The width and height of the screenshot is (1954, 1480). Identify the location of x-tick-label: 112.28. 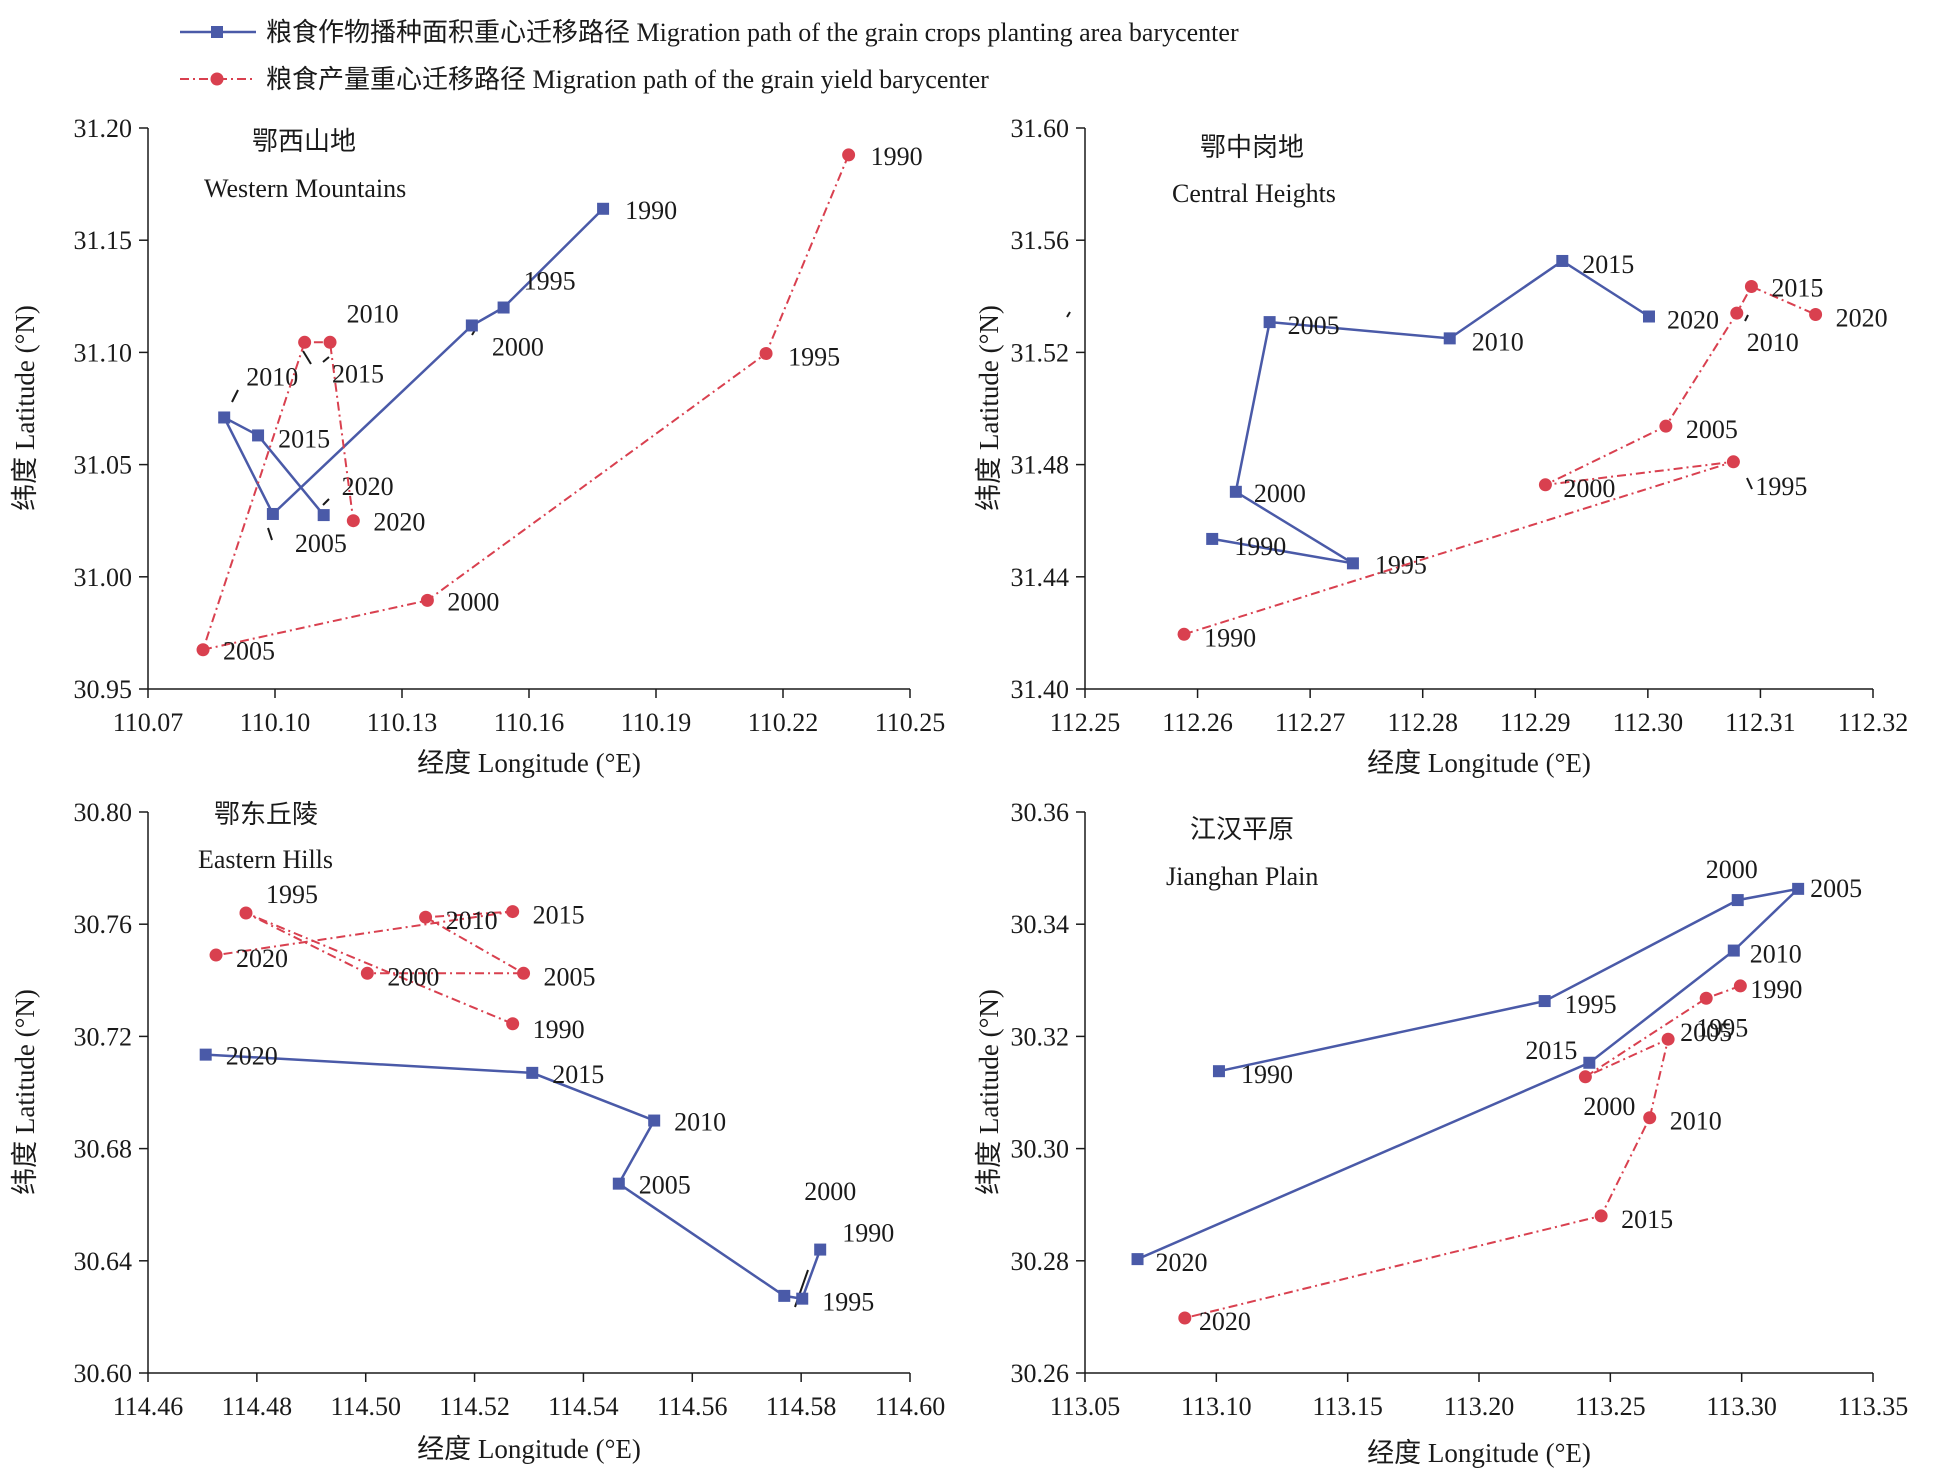
(1422, 722).